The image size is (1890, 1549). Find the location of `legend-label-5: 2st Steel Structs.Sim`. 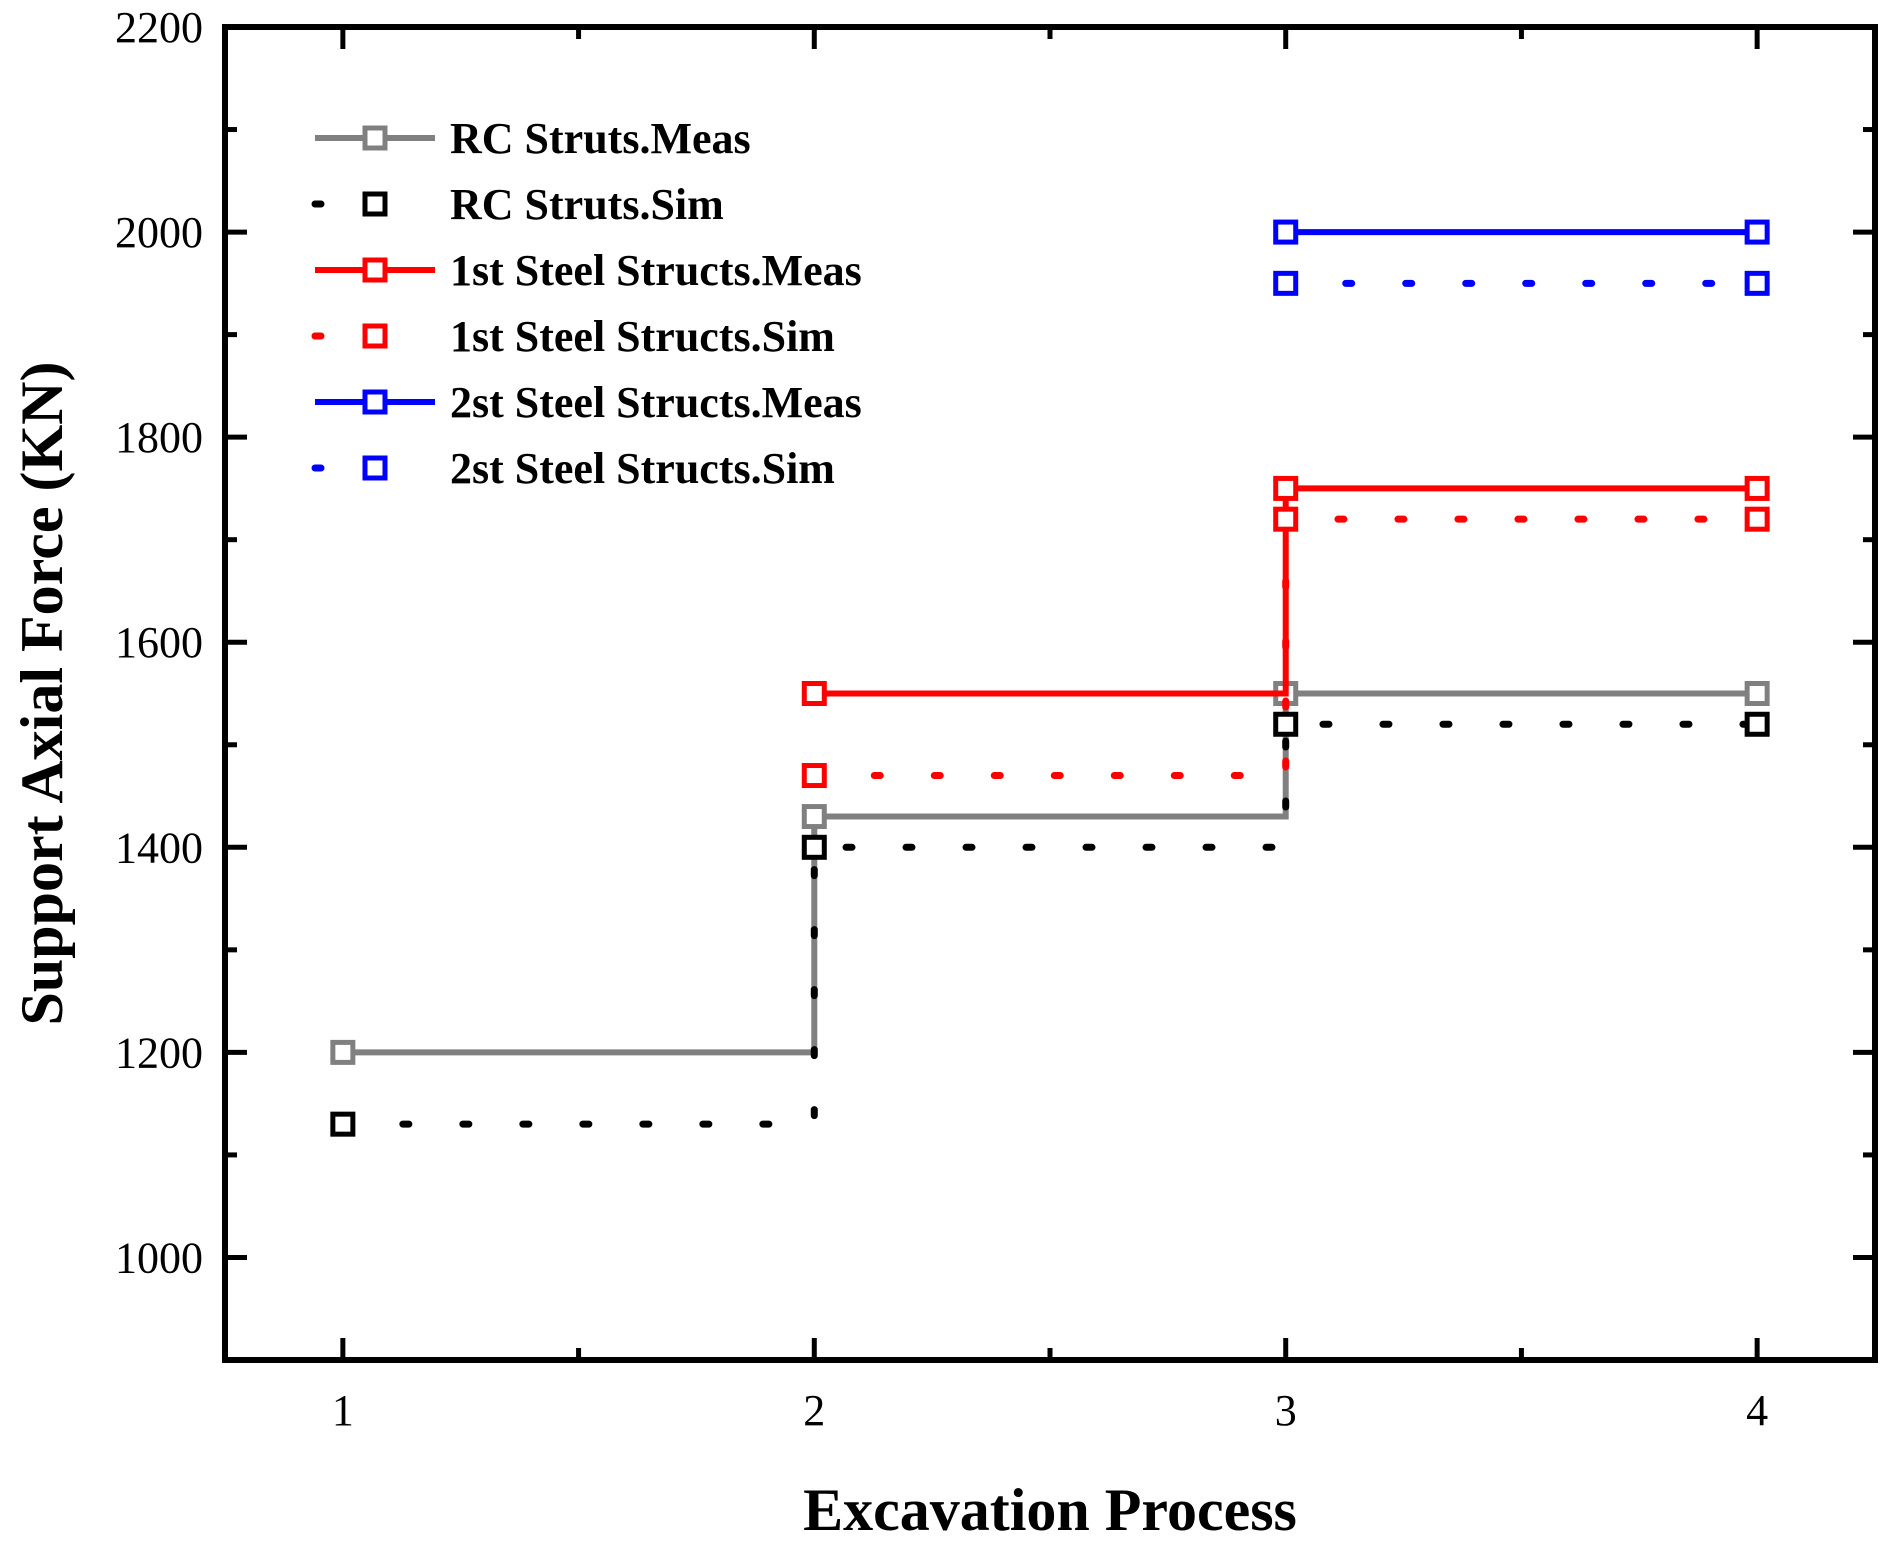

legend-label-5: 2st Steel Structs.Sim is located at coordinates (642, 468).